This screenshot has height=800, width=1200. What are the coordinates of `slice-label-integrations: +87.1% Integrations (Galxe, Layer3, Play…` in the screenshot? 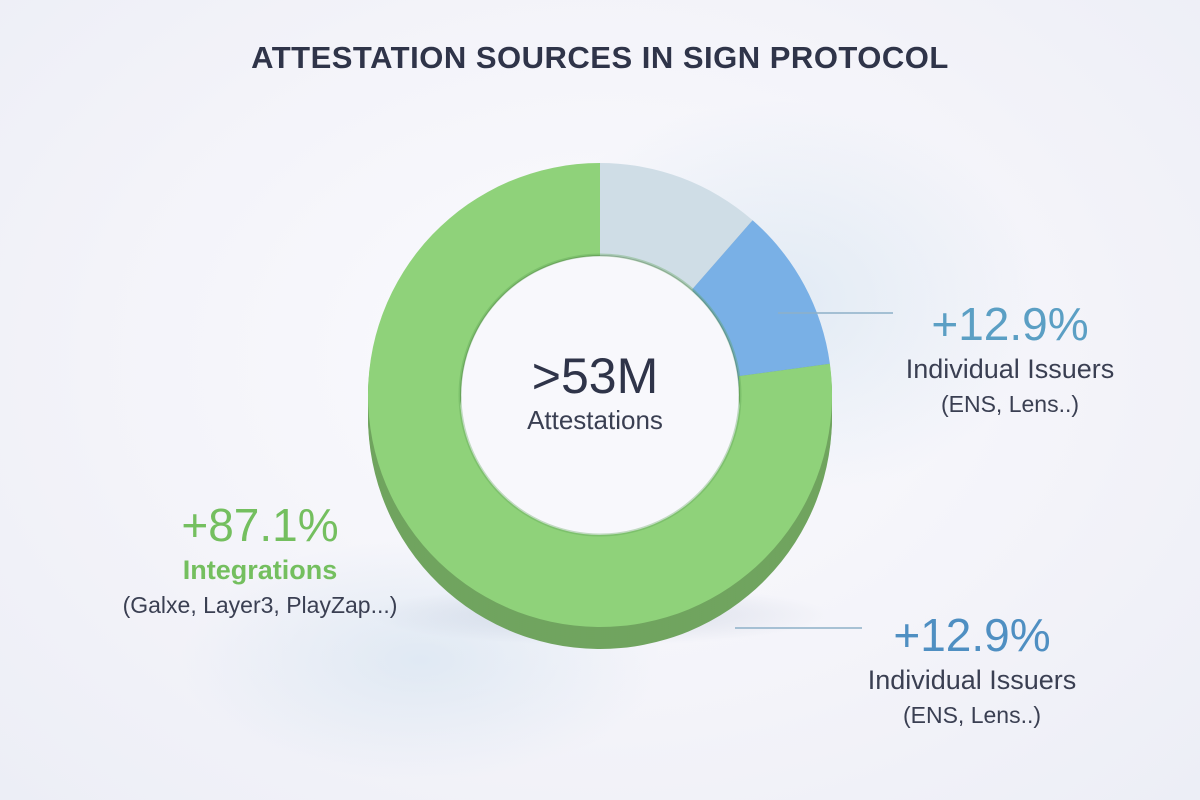 It's located at (260, 560).